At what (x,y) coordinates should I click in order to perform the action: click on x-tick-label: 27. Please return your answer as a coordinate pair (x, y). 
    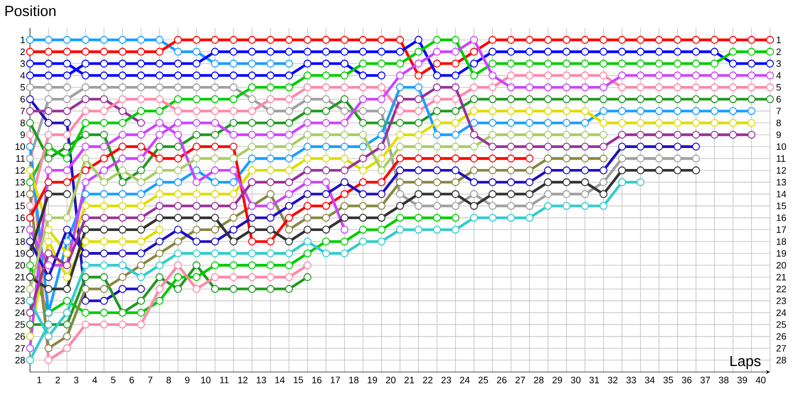
    Looking at the image, I should click on (520, 380).